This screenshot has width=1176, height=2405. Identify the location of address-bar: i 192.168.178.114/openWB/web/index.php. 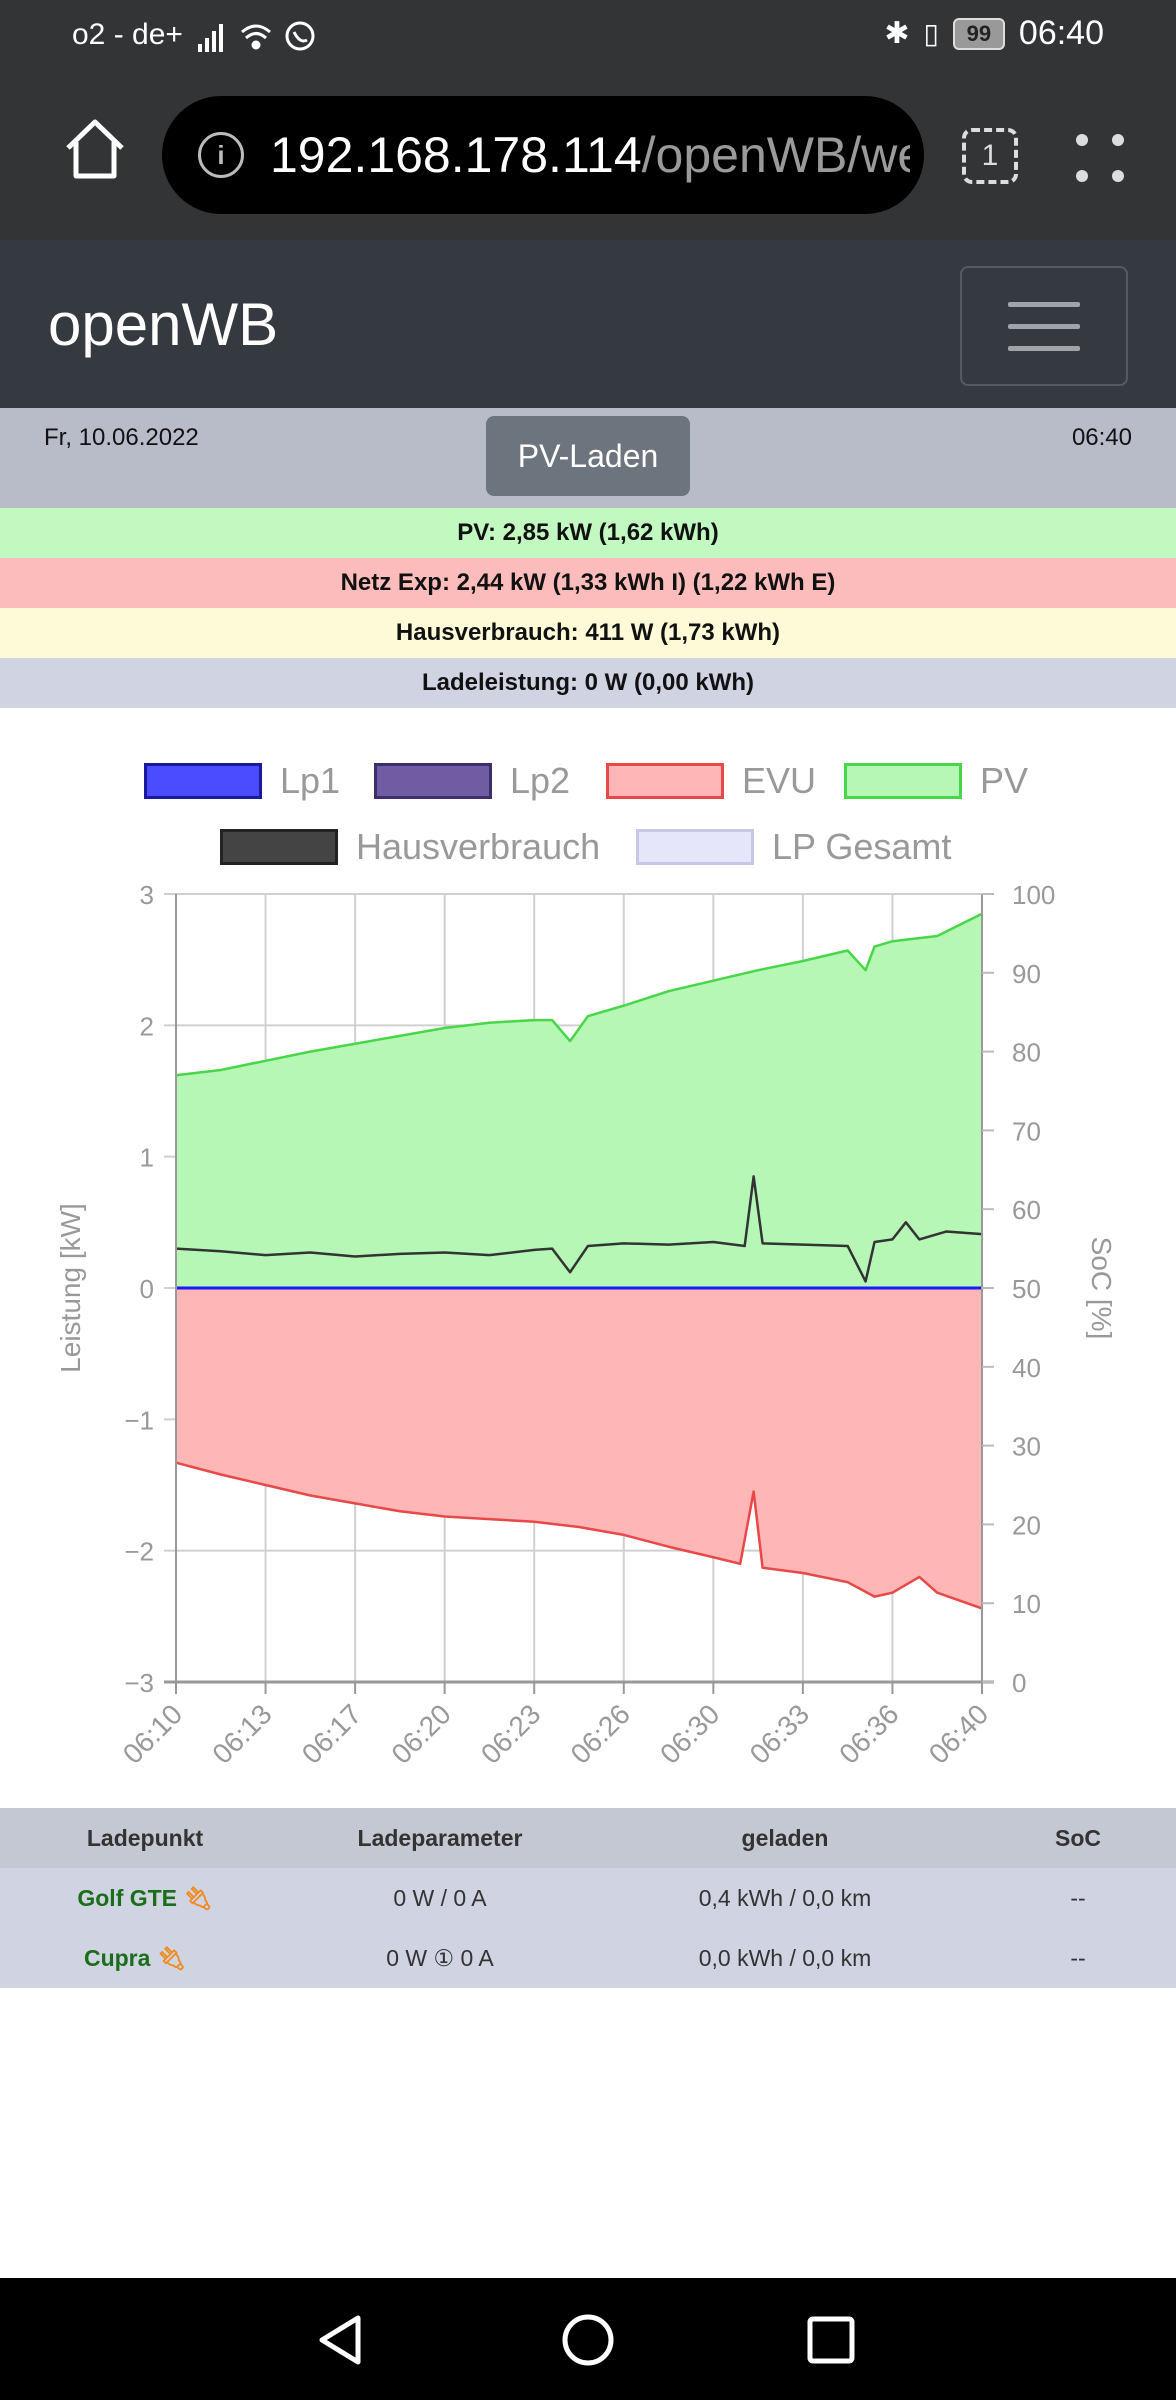
(543, 155).